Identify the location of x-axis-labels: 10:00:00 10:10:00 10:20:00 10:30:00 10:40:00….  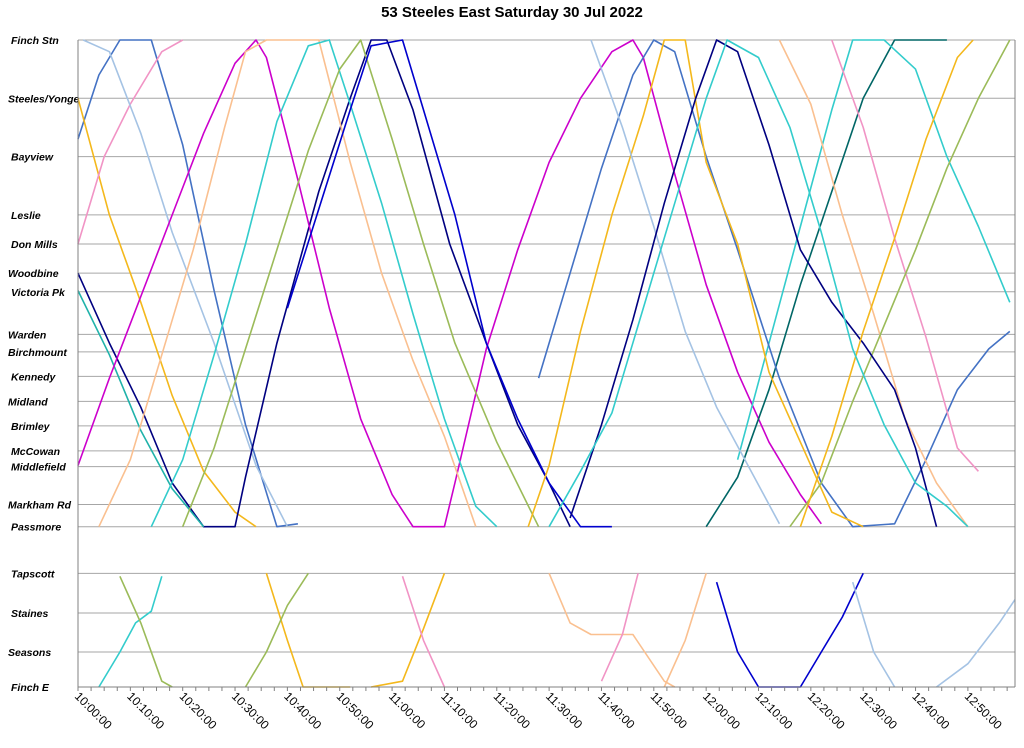
(538, 710).